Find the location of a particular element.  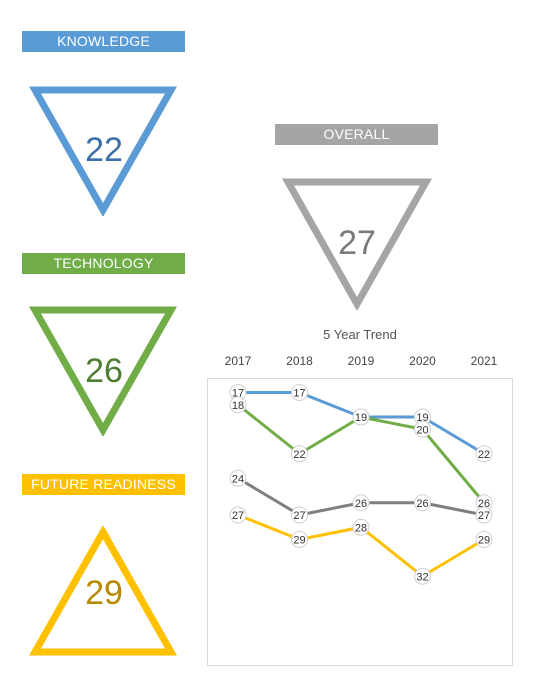

data-point-s3-2018 is located at coordinates (299, 539).